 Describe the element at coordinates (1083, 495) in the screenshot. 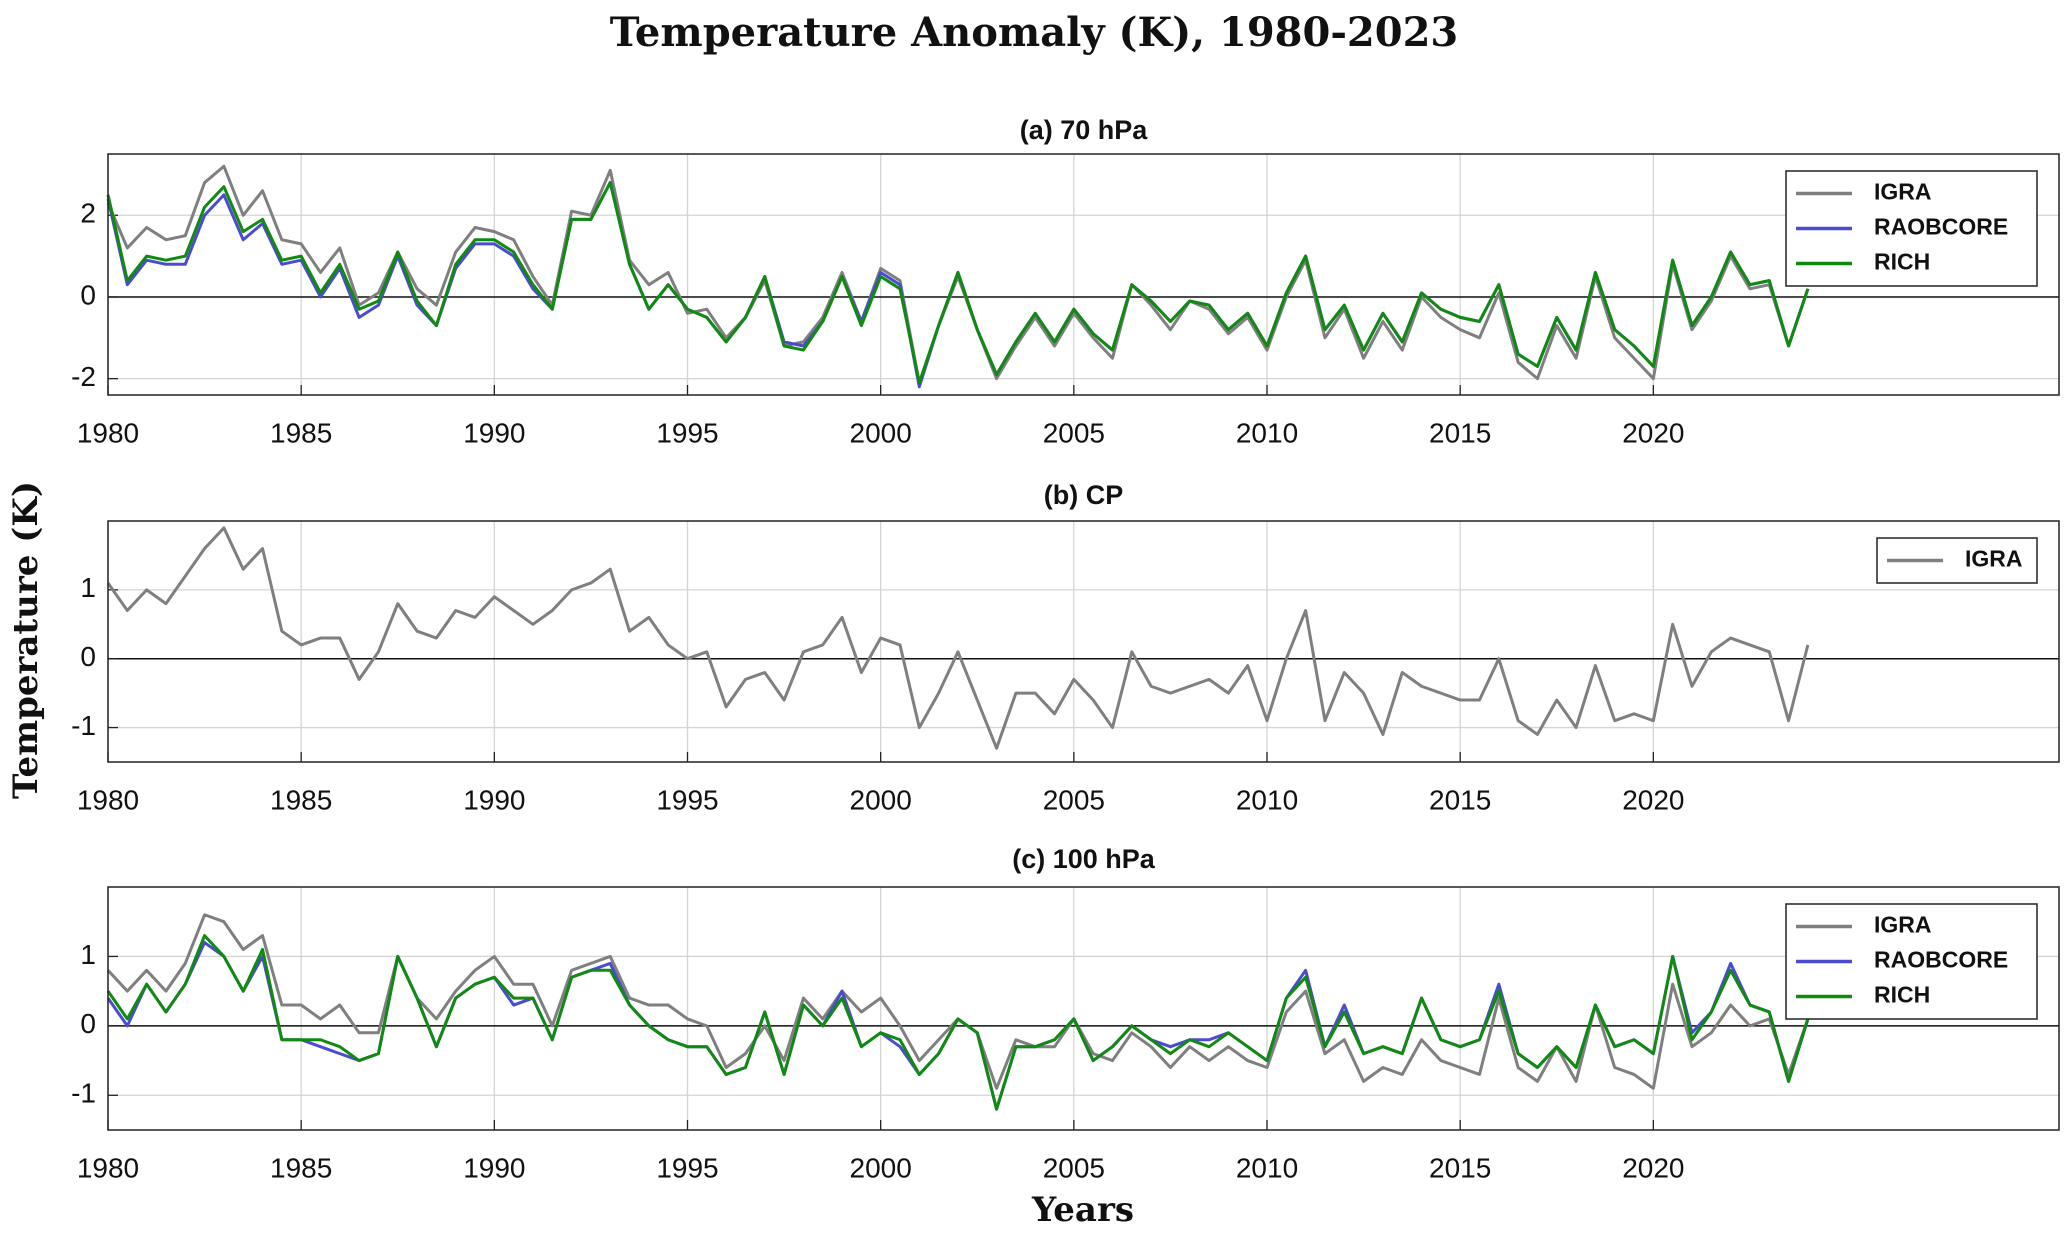

I see `panel-title: (b) CP` at that location.